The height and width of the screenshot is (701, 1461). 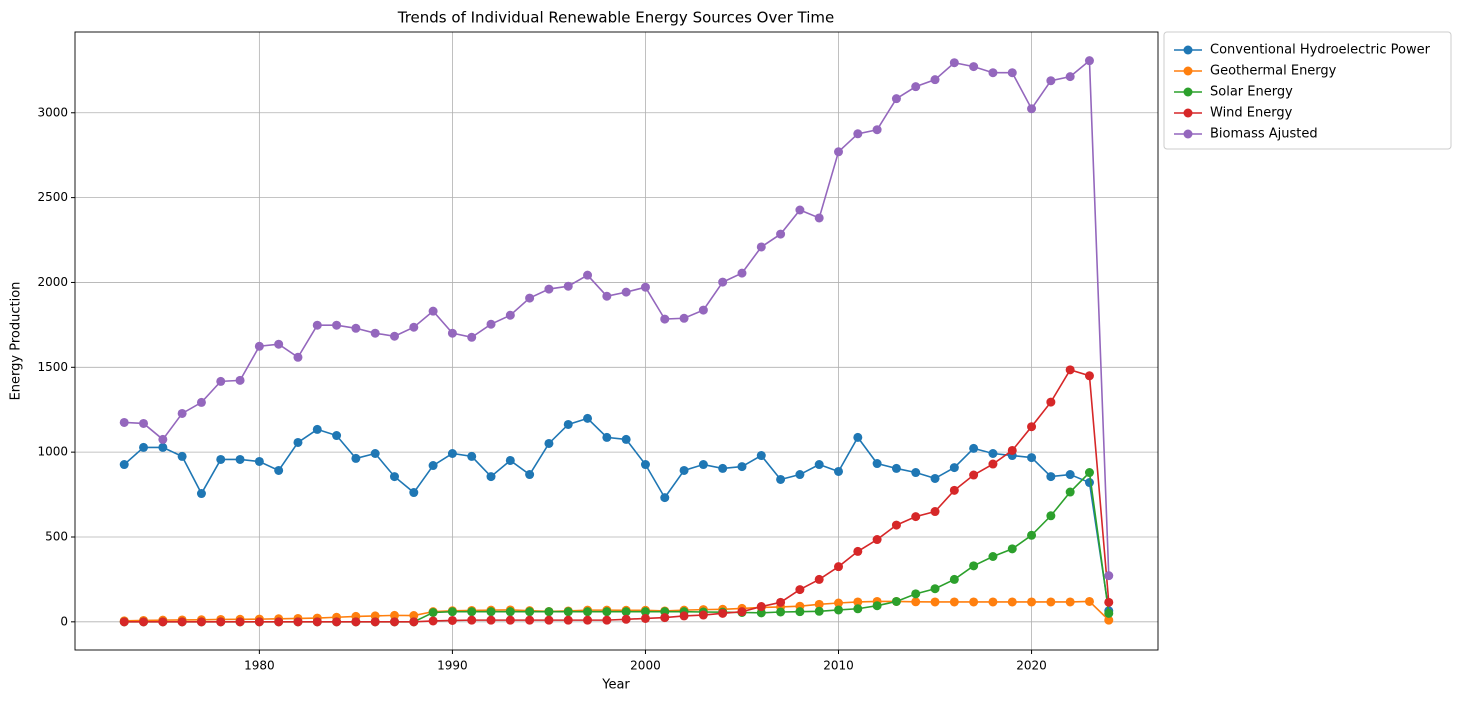 What do you see at coordinates (1251, 92) in the screenshot?
I see `legend-label: Solar Energy` at bounding box center [1251, 92].